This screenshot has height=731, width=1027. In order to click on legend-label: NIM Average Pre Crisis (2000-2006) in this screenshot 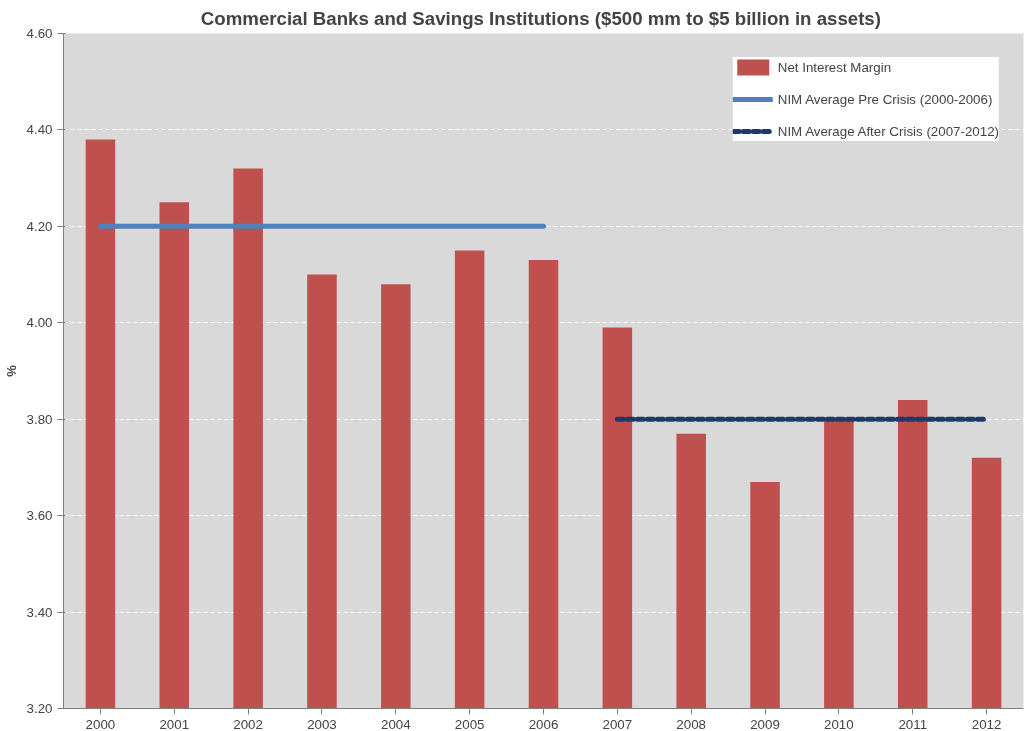, I will do `click(885, 99)`.